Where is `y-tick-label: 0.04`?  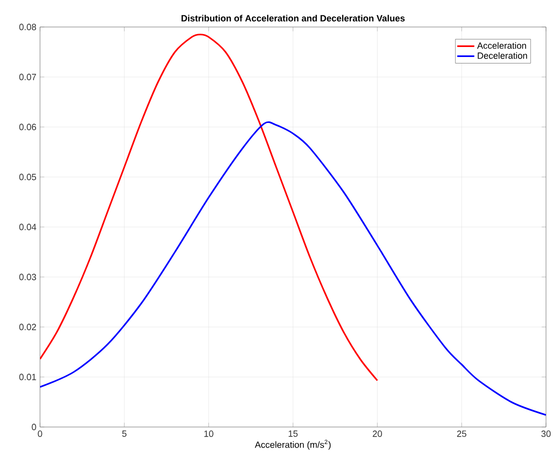 y-tick-label: 0.04 is located at coordinates (27, 227).